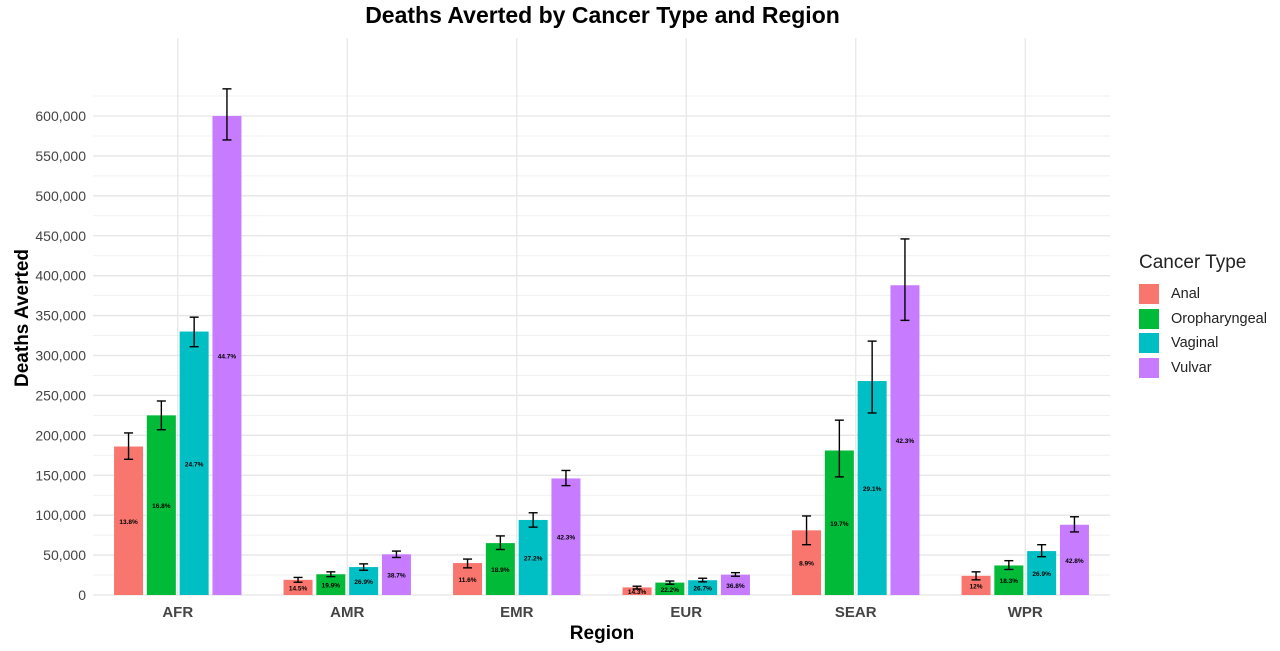  I want to click on x-tick-label: WPR, so click(1025, 612).